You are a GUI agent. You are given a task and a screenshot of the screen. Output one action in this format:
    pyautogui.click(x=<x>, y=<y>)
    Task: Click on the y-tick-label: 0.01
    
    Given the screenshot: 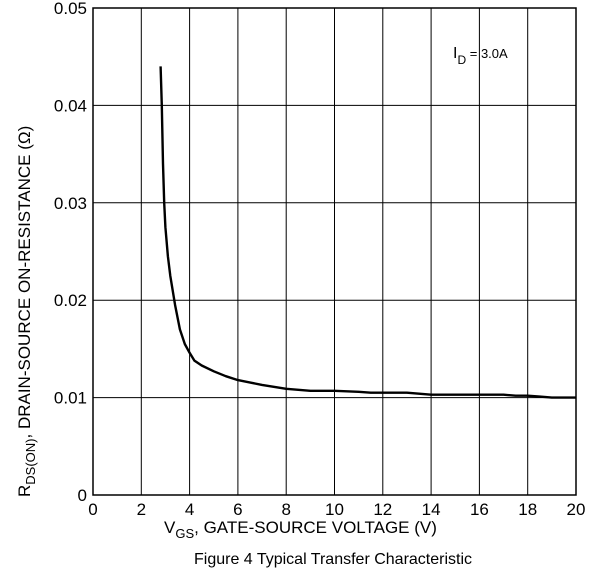 What is the action you would take?
    pyautogui.click(x=70, y=398)
    